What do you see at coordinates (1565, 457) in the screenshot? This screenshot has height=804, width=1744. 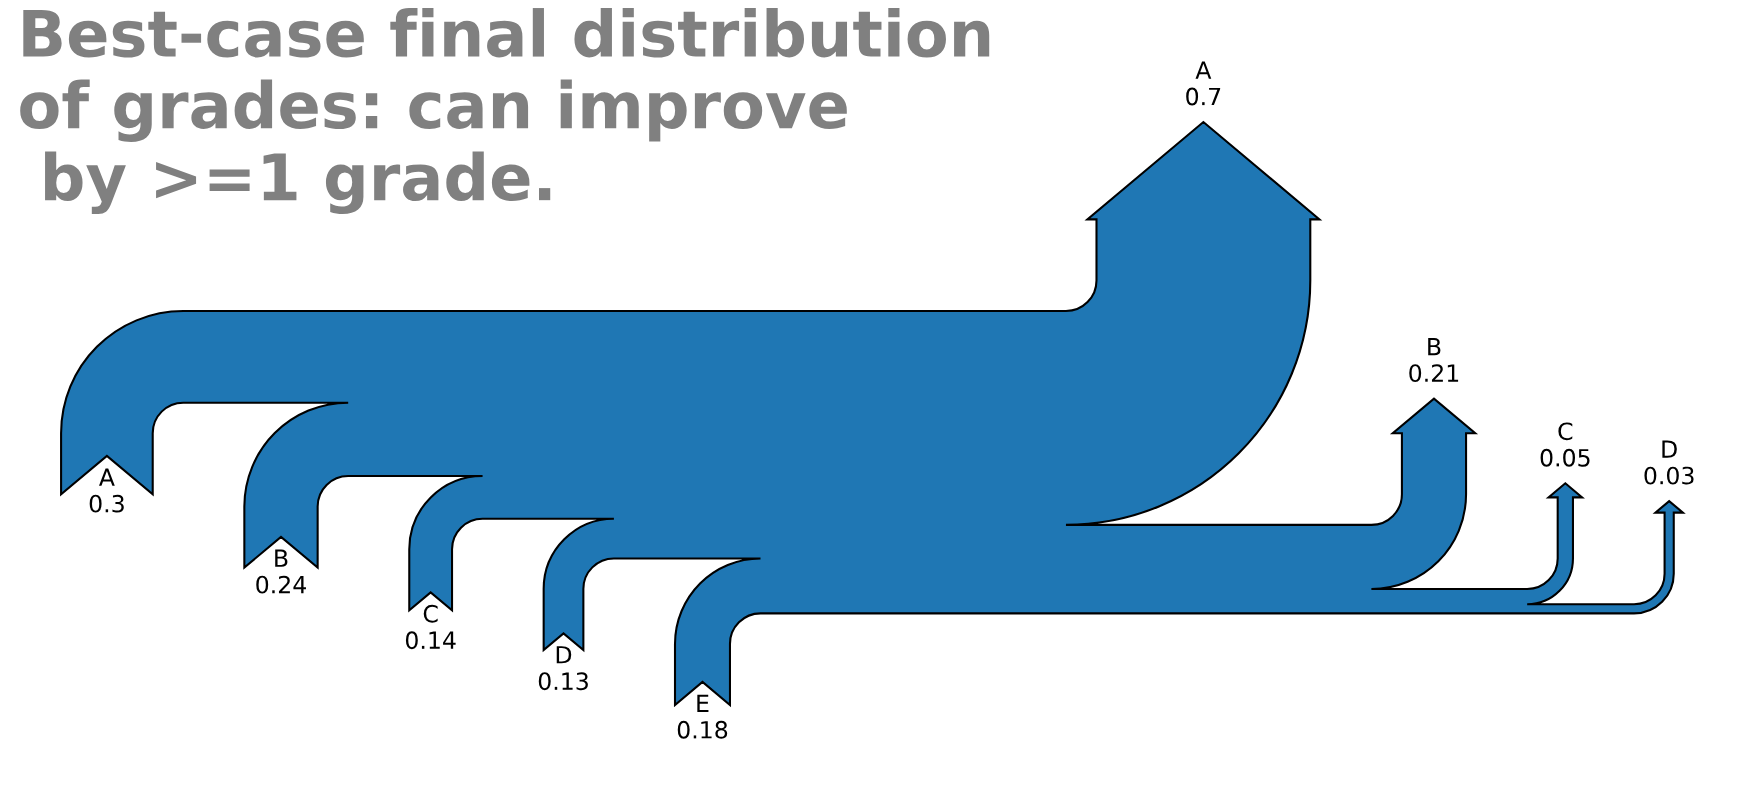 I see `data-label: 0.05` at bounding box center [1565, 457].